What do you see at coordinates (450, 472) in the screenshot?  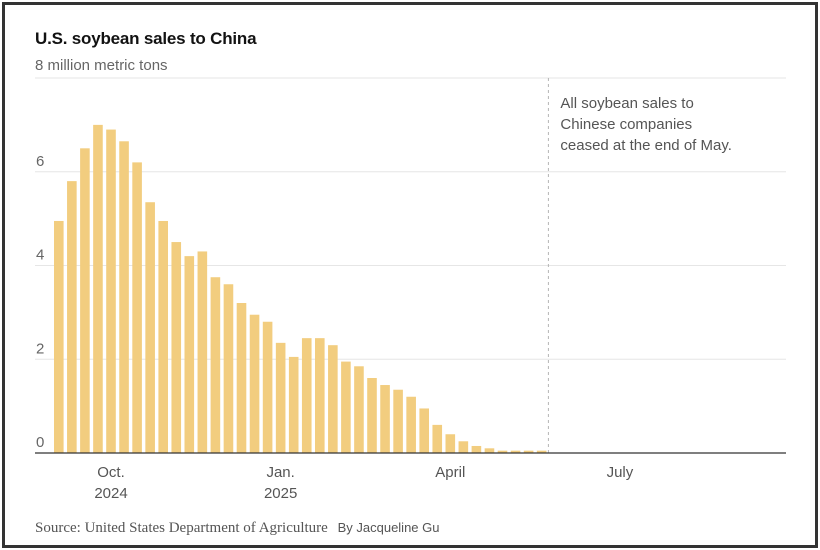 I see `x-tick-label-april: April` at bounding box center [450, 472].